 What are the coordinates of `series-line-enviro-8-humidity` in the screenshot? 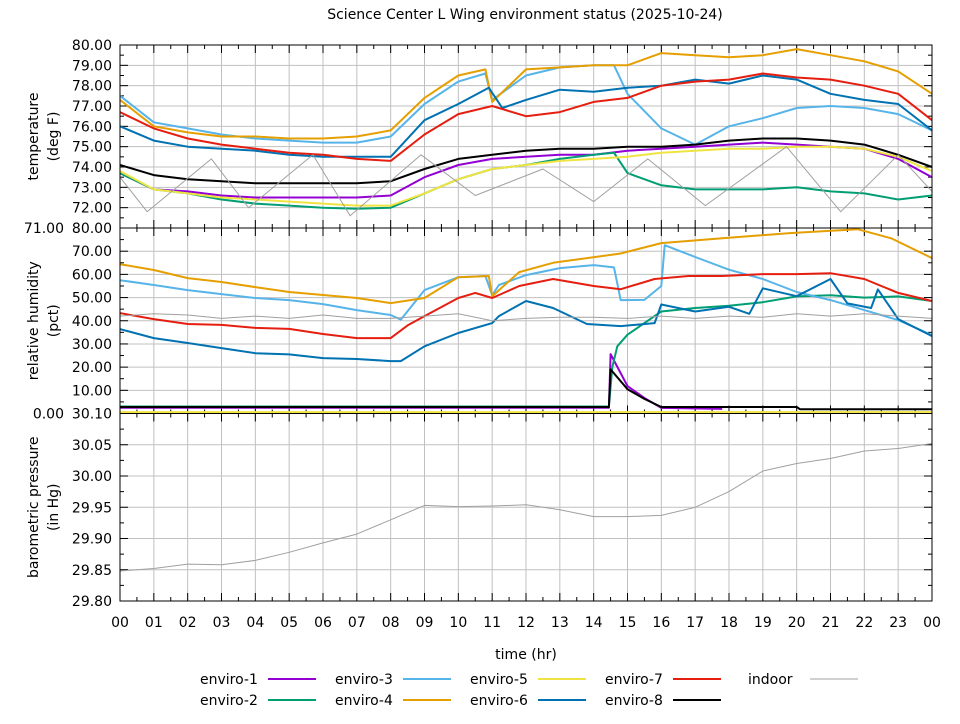 It's located at (526, 389).